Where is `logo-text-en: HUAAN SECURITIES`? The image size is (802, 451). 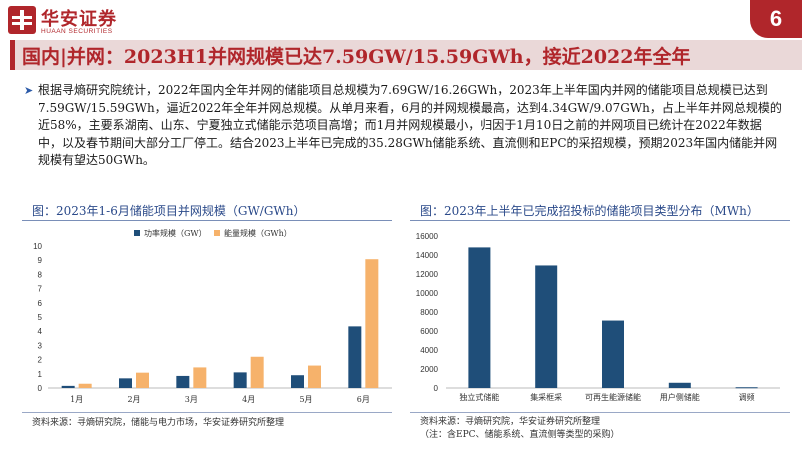
logo-text-en: HUAAN SECURITIES is located at coordinates (77, 31).